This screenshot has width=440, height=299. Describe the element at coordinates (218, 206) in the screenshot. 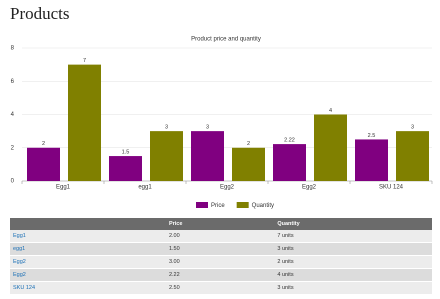

I see `legend-label: Price` at that location.